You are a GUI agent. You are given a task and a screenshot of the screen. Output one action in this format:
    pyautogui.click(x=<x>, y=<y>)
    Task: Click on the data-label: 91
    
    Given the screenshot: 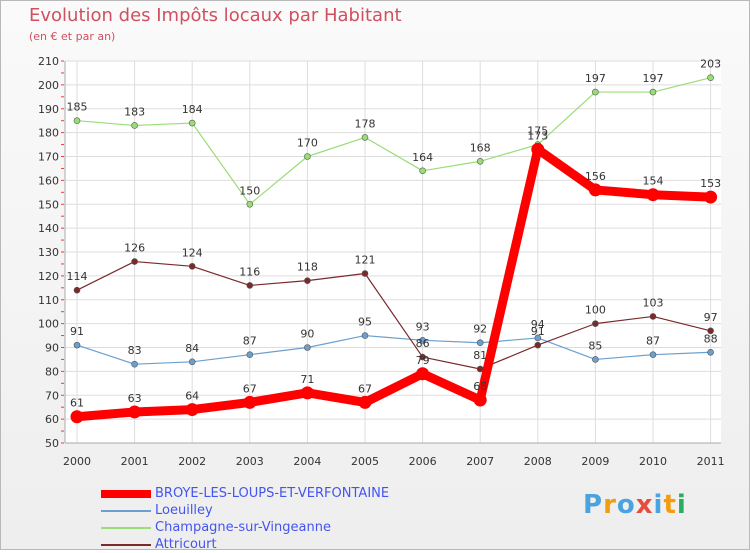 What is the action you would take?
    pyautogui.click(x=77, y=331)
    